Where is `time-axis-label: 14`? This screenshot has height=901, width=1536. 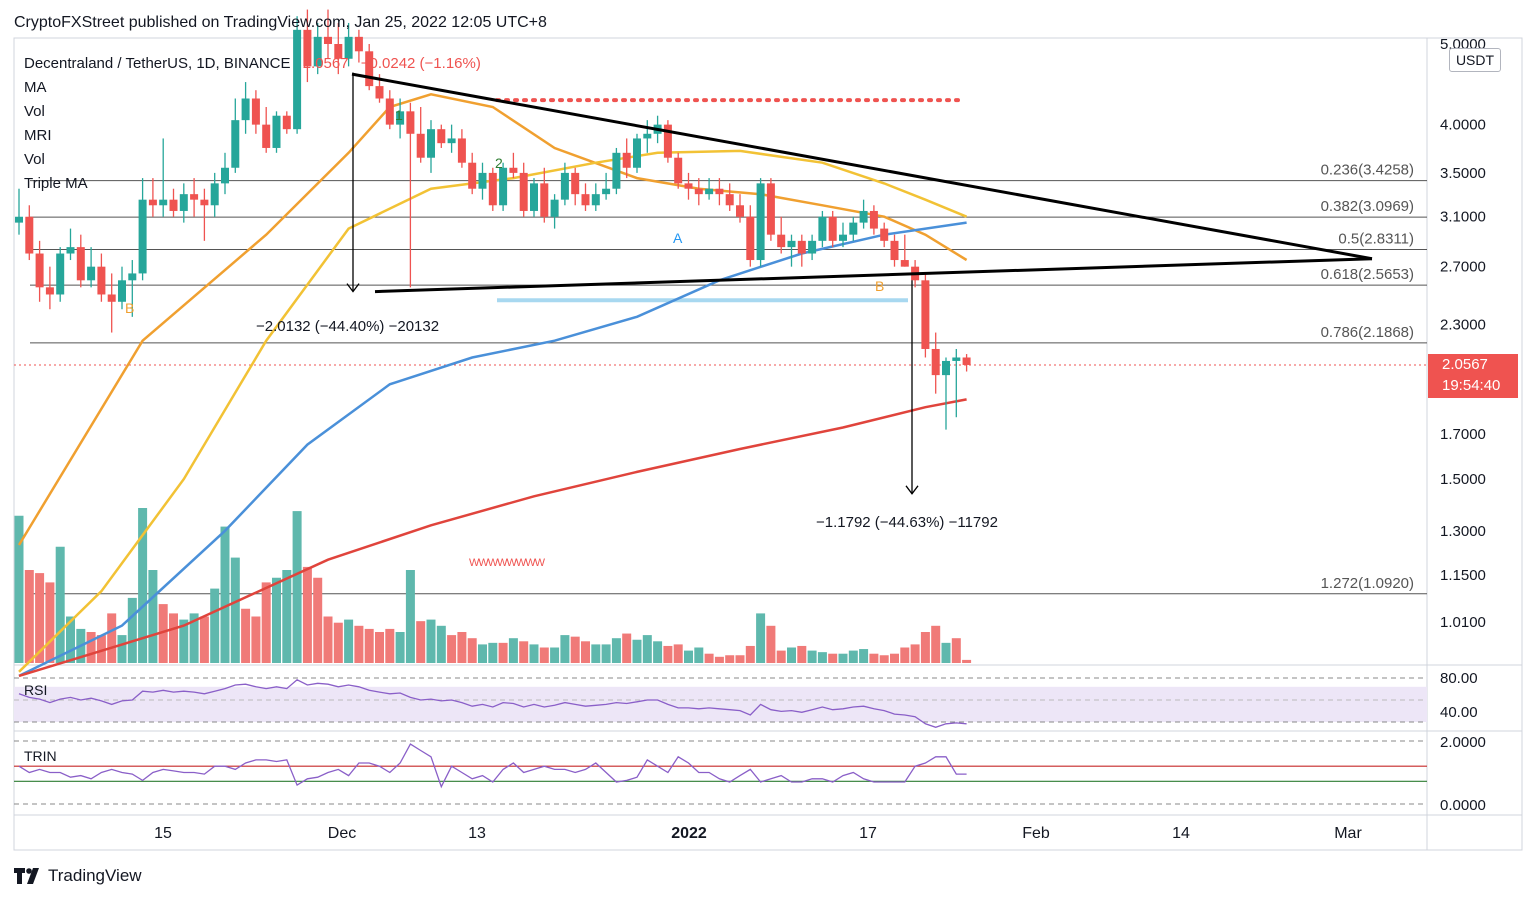 time-axis-label: 14 is located at coordinates (1181, 833).